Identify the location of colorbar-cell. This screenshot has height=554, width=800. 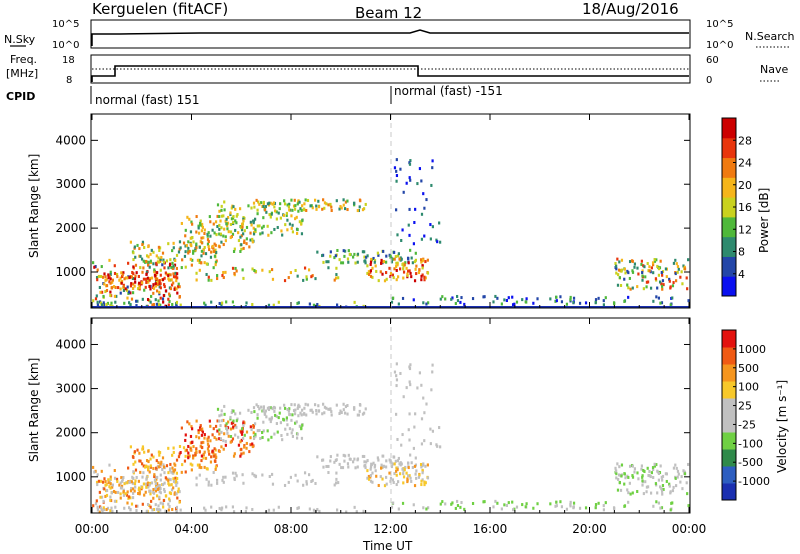
(729, 286).